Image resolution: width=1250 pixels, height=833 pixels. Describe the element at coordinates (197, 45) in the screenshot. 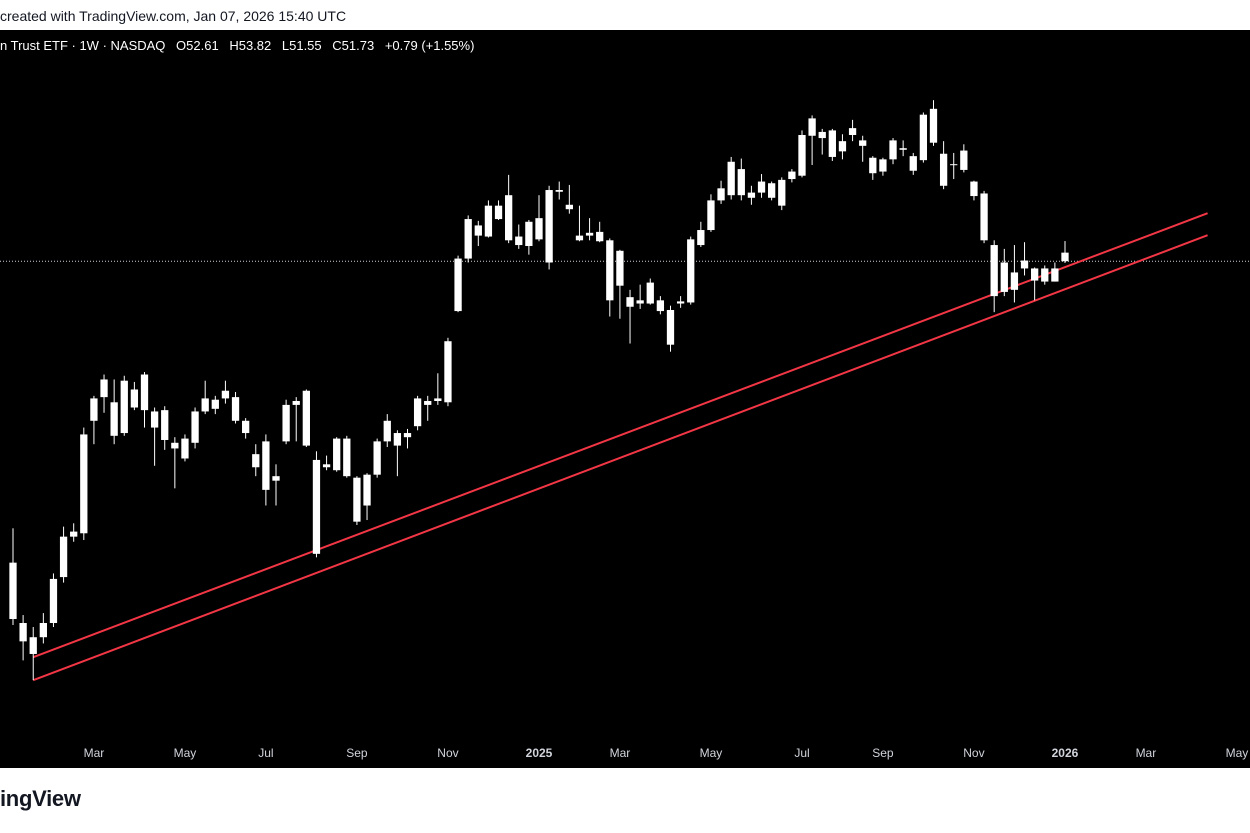

I see `open-value: O52.61` at that location.